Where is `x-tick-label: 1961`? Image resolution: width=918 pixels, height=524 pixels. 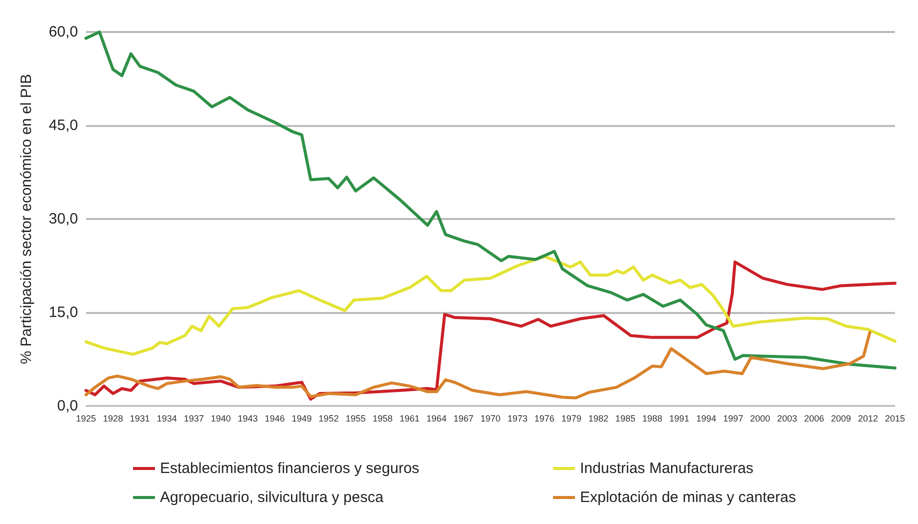 x-tick-label: 1961 is located at coordinates (410, 419).